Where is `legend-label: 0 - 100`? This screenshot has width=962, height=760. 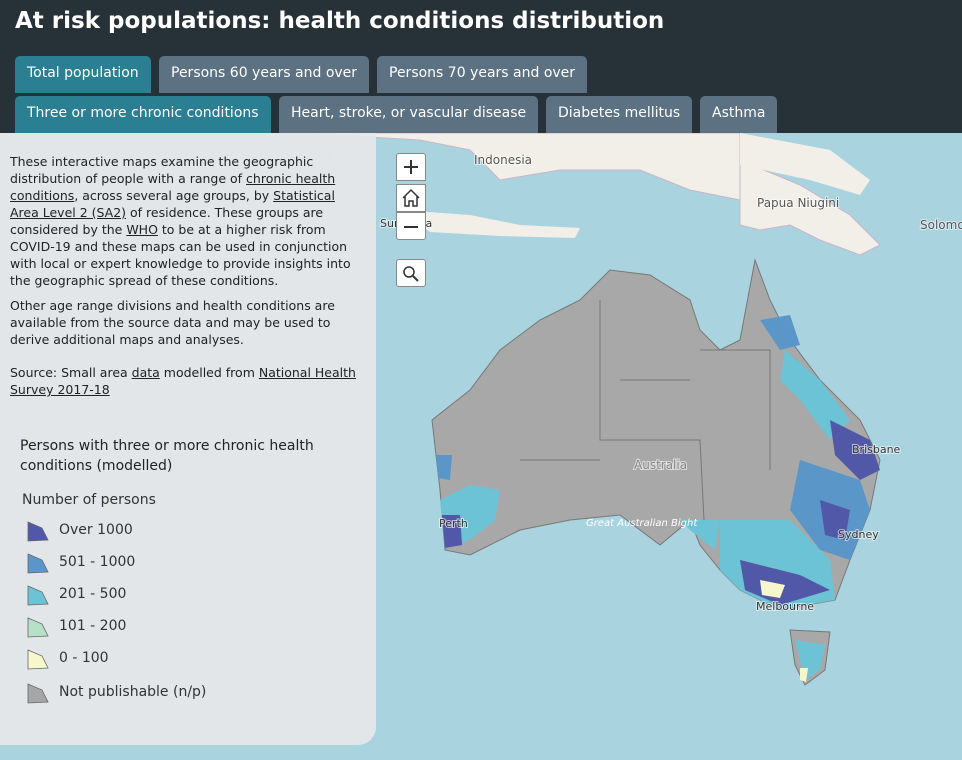
legend-label: 0 - 100 is located at coordinates (84, 658).